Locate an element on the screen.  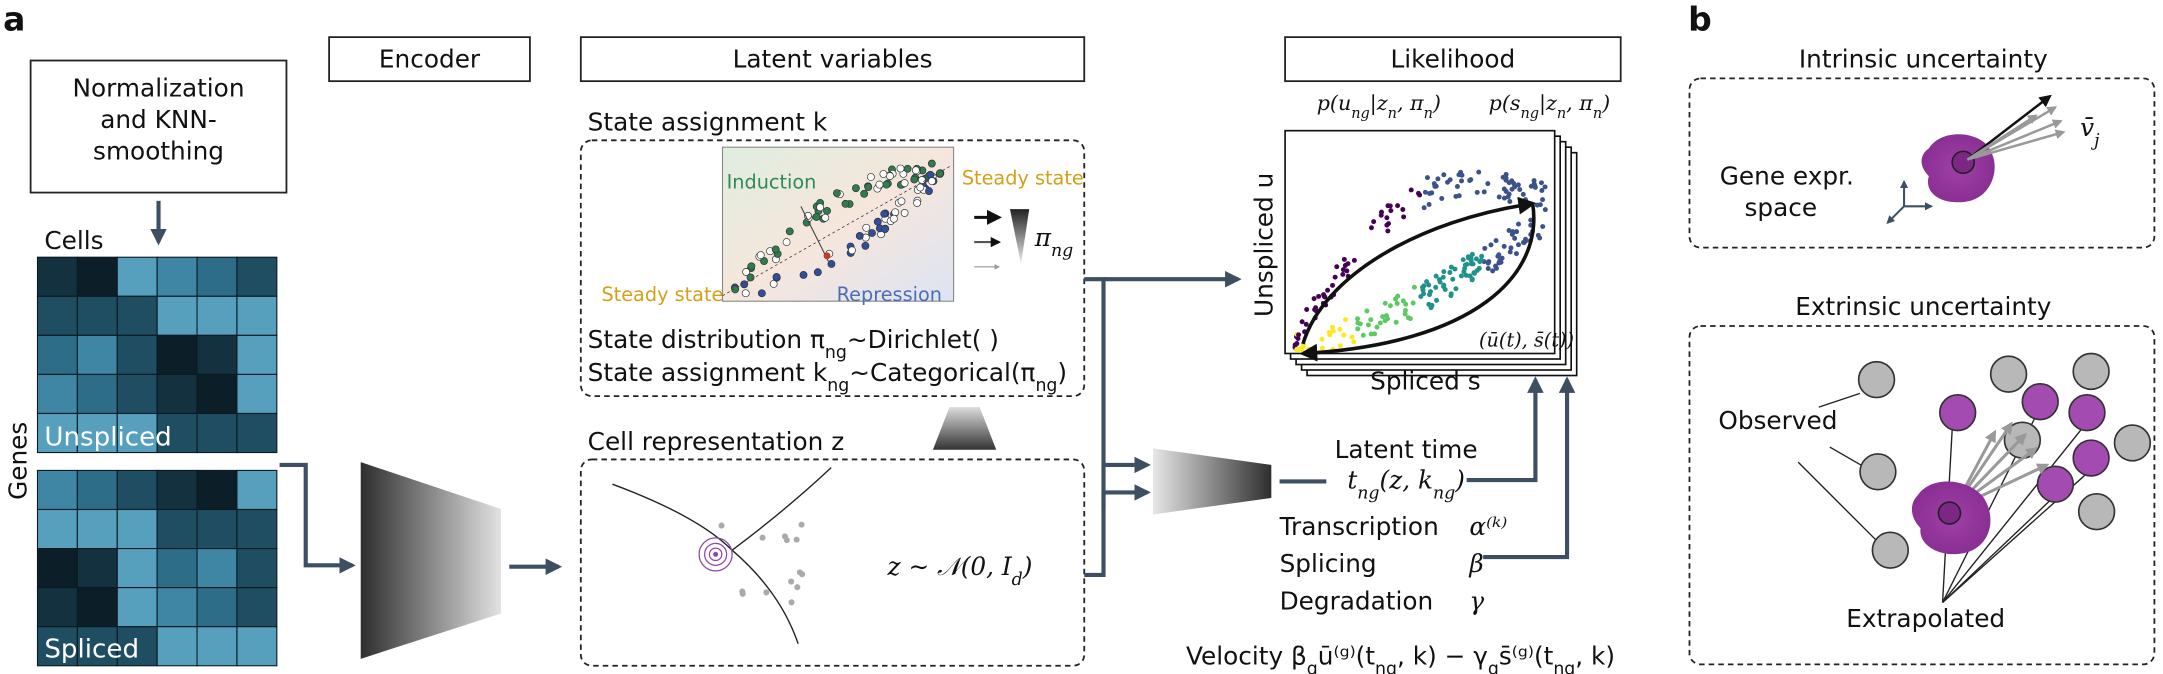
text-segment: π is located at coordinates (1043, 237).